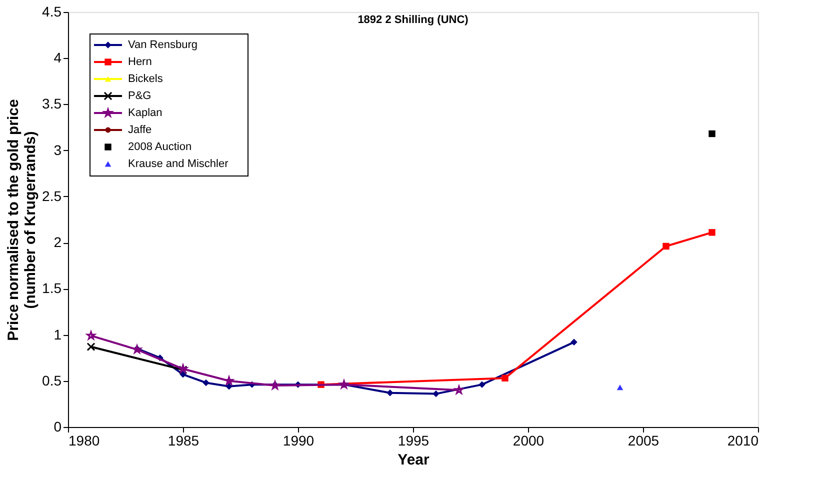 The image size is (814, 497). What do you see at coordinates (298, 440) in the screenshot?
I see `x-tick-label: 1990` at bounding box center [298, 440].